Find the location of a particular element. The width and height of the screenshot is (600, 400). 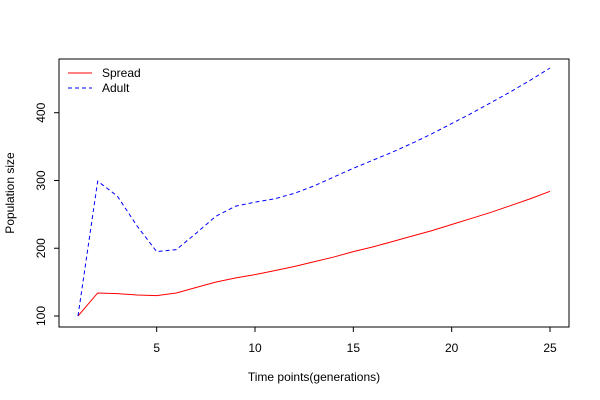

x-tick-label: 10 is located at coordinates (255, 348).